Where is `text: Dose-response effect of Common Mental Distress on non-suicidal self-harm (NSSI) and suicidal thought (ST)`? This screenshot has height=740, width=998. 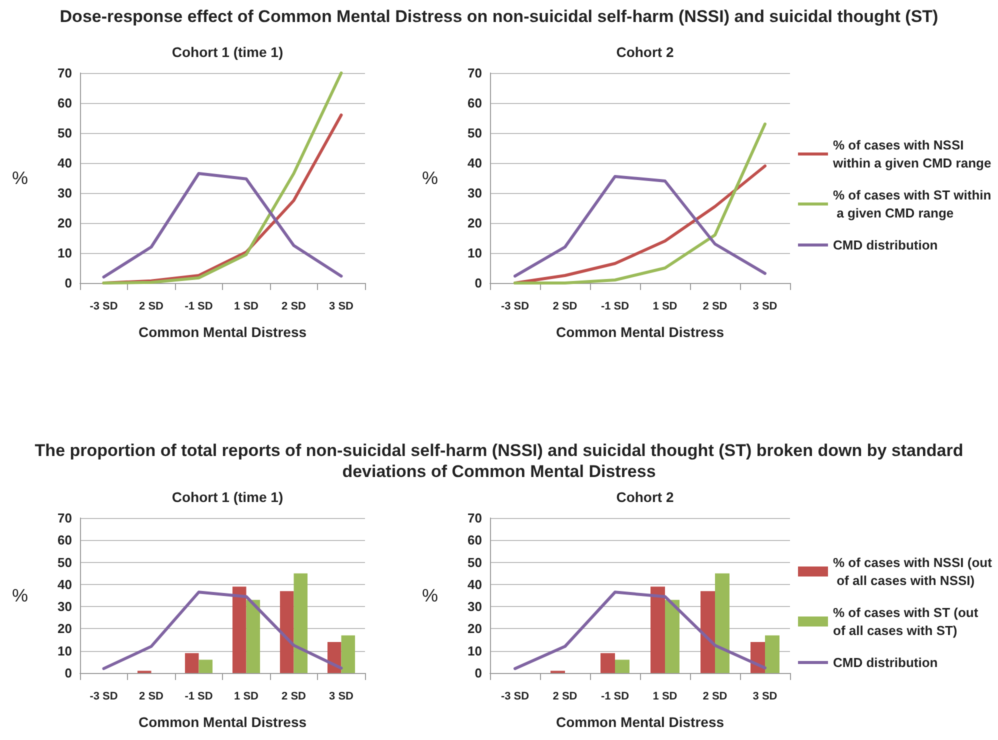 text: Dose-response effect of Common Mental Distress on non-suicidal self-harm (NSSI) and suicidal thought (ST) is located at coordinates (499, 16).